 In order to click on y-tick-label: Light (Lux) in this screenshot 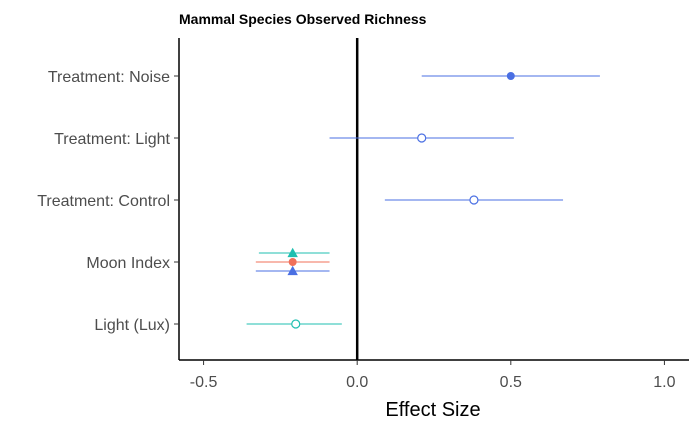, I will do `click(132, 325)`.